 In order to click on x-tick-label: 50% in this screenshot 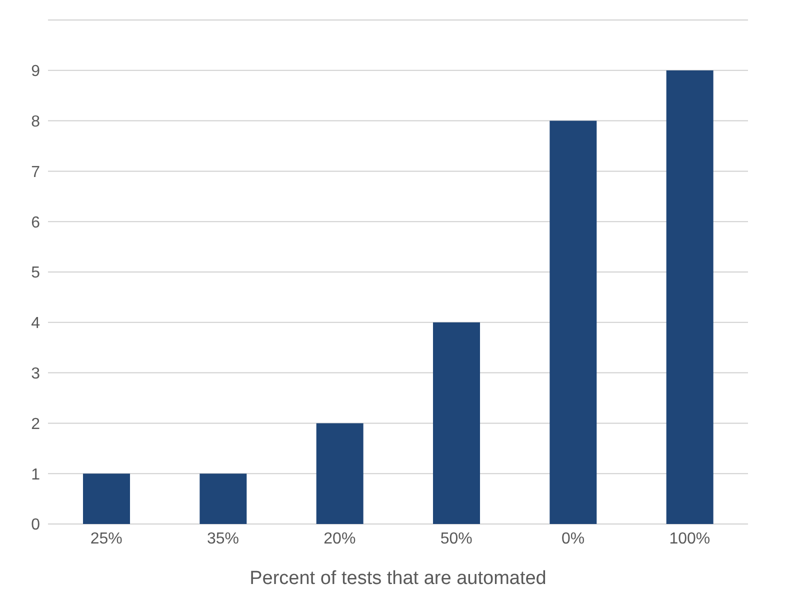, I will do `click(456, 539)`.